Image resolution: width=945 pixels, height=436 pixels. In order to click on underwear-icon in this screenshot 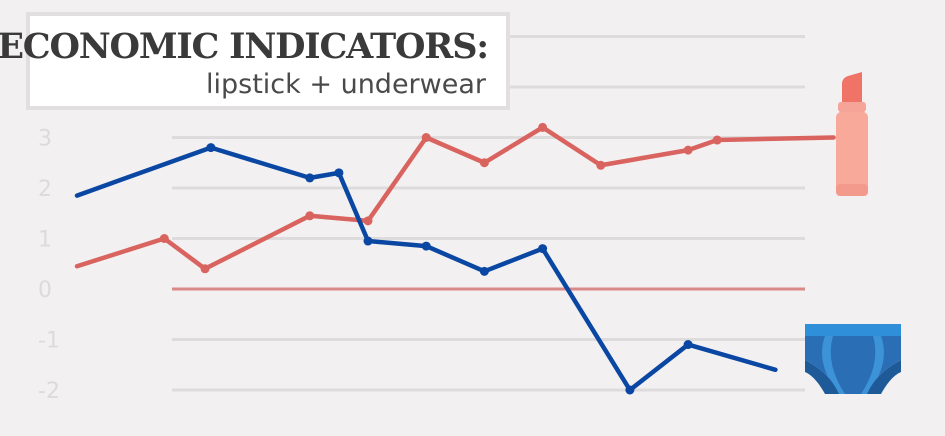, I will do `click(853, 359)`.